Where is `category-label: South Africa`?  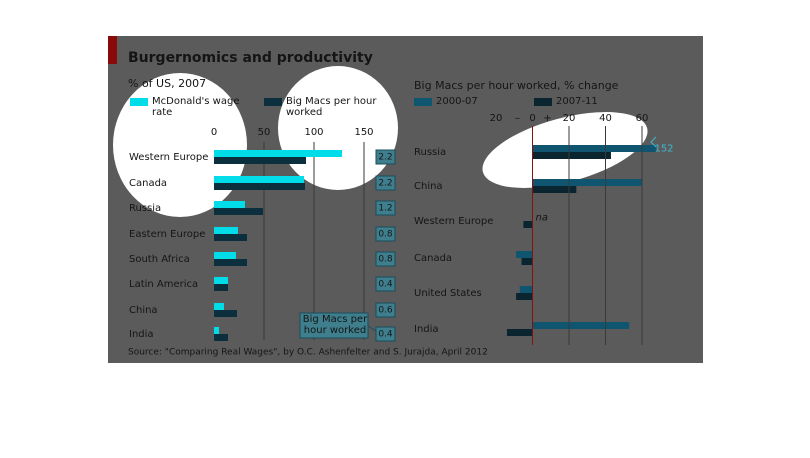 category-label: South Africa is located at coordinates (159, 259).